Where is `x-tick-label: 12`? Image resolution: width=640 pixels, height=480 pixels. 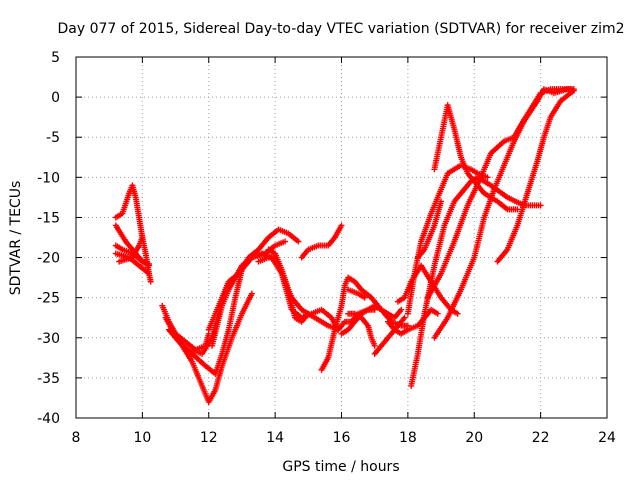
x-tick-label: 12 is located at coordinates (209, 438).